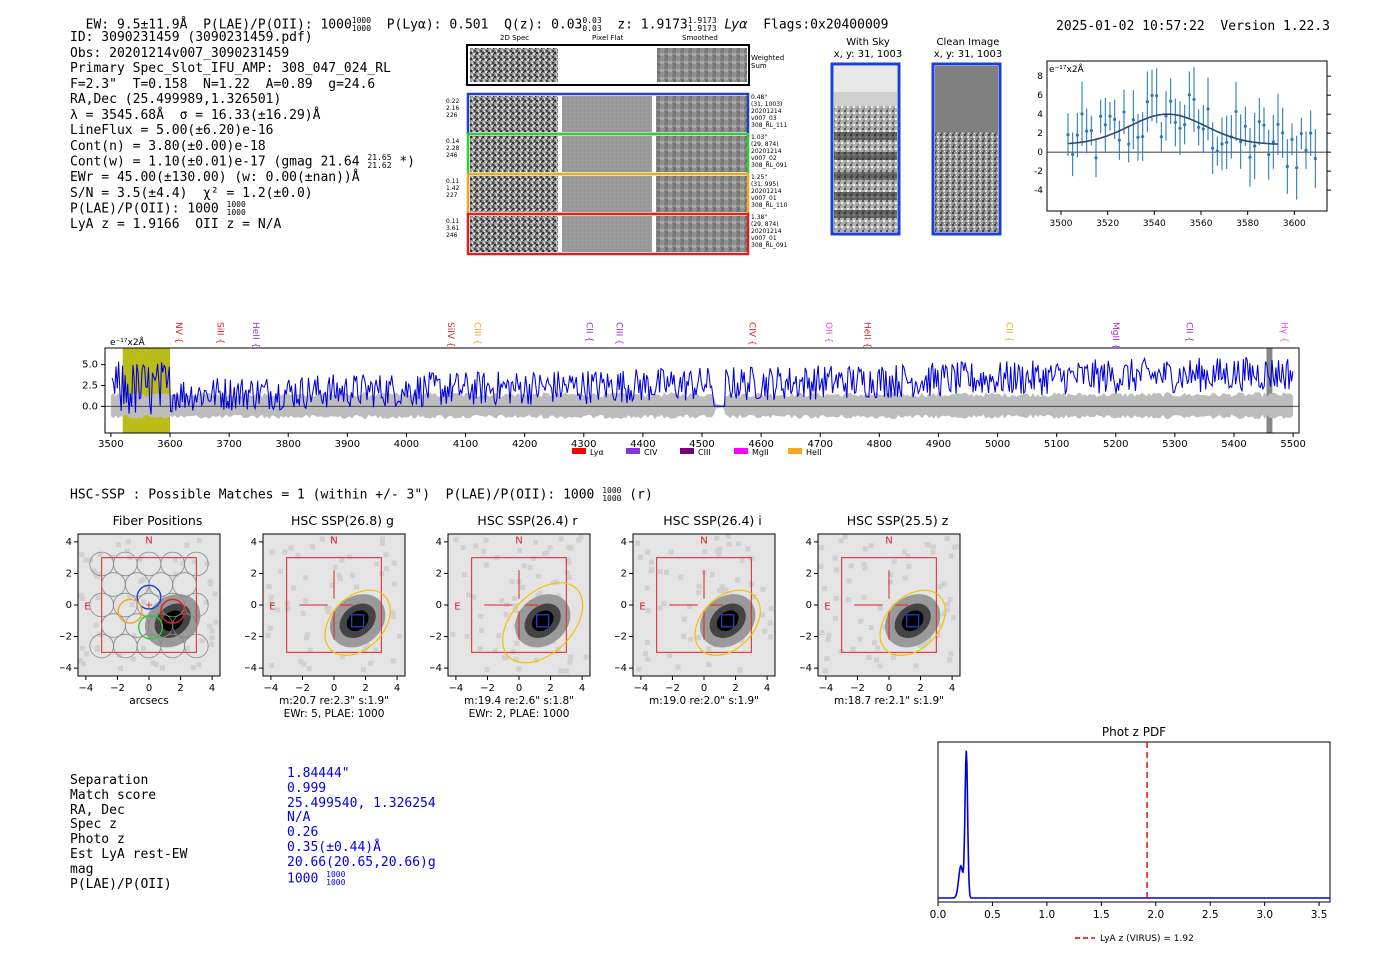  I want to click on spectrum-legend-label: Lyα, so click(597, 452).